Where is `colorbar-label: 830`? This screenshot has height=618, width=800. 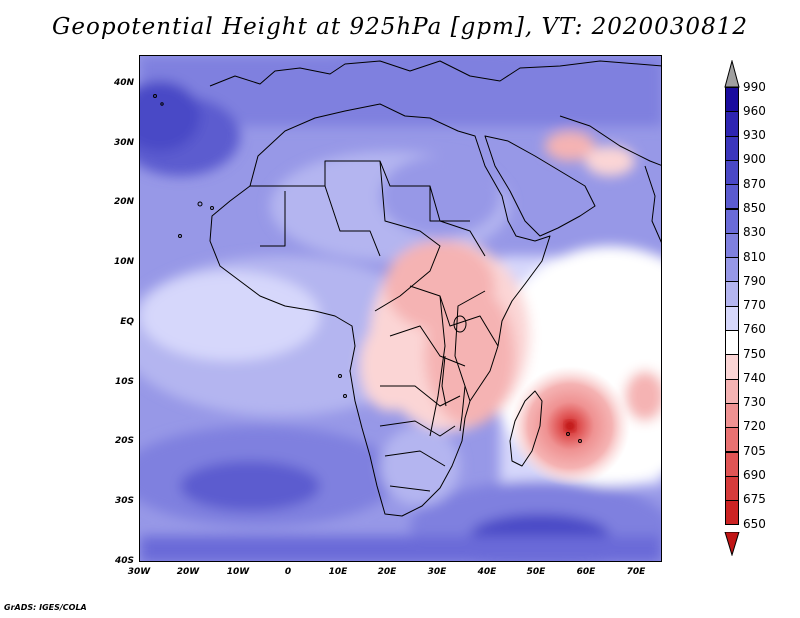 colorbar-label: 830 is located at coordinates (754, 232).